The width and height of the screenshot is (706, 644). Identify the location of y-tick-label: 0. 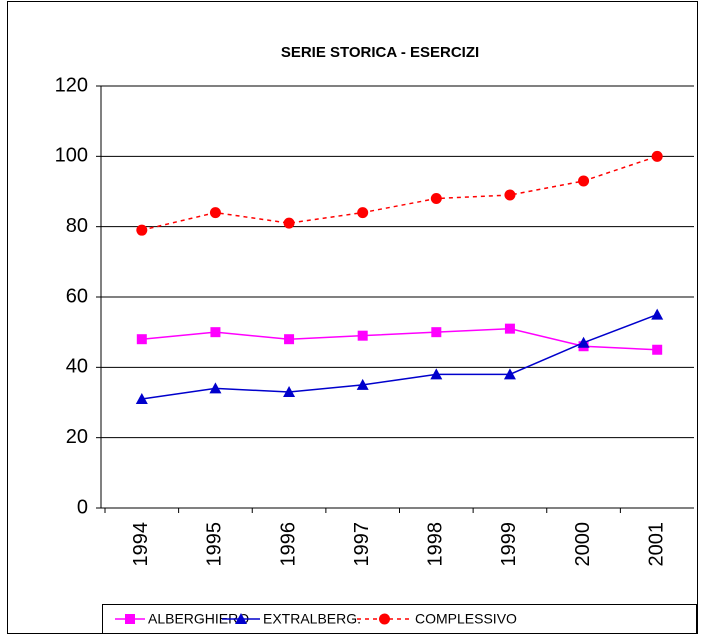
(82, 507).